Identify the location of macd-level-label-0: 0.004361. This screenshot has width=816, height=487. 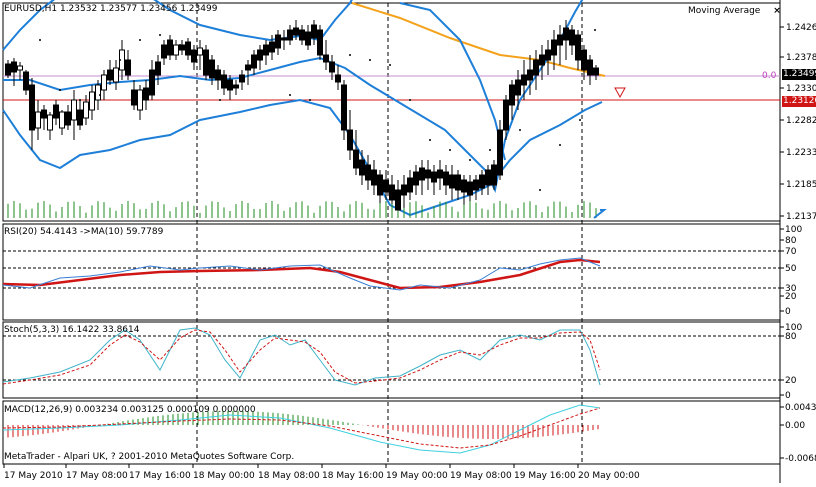
(800, 408).